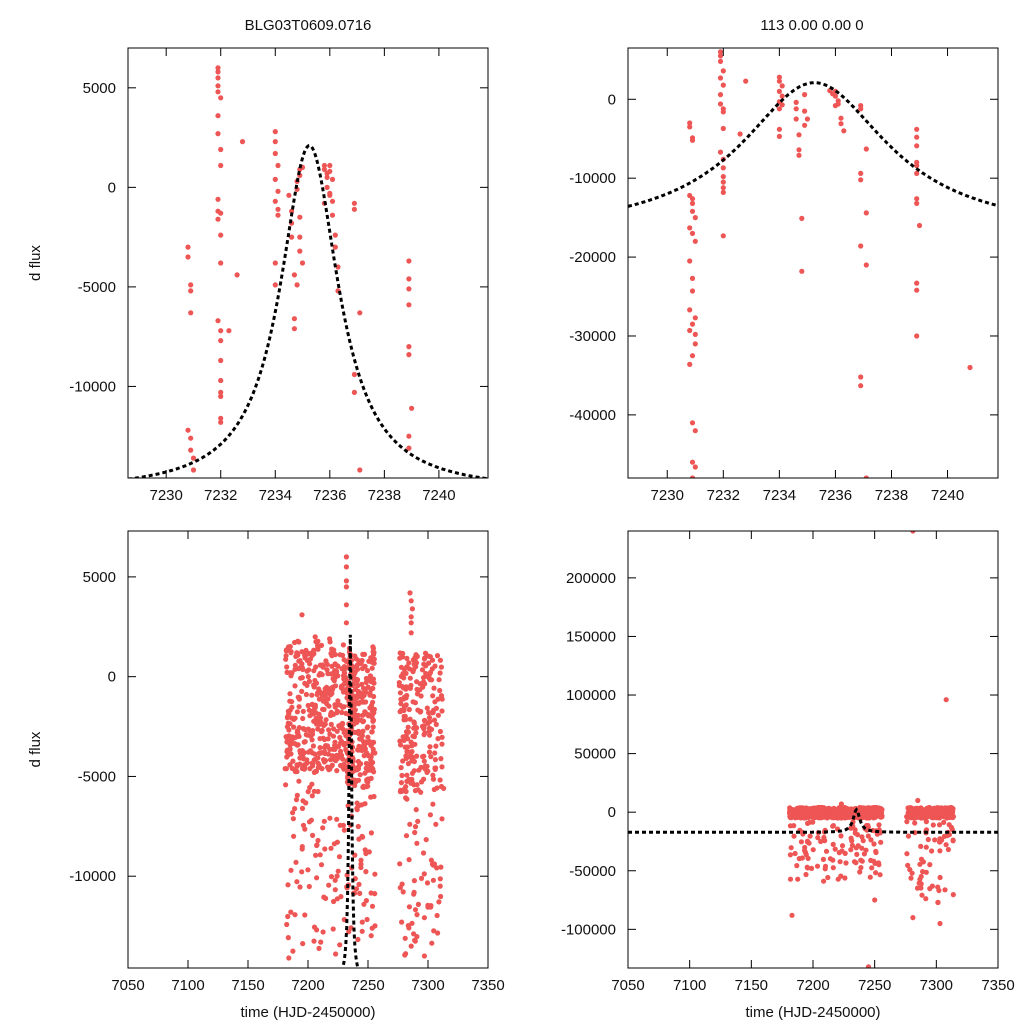 Image resolution: width=1024 pixels, height=1024 pixels. What do you see at coordinates (591, 695) in the screenshot?
I see `y-tick-label: 100000` at bounding box center [591, 695].